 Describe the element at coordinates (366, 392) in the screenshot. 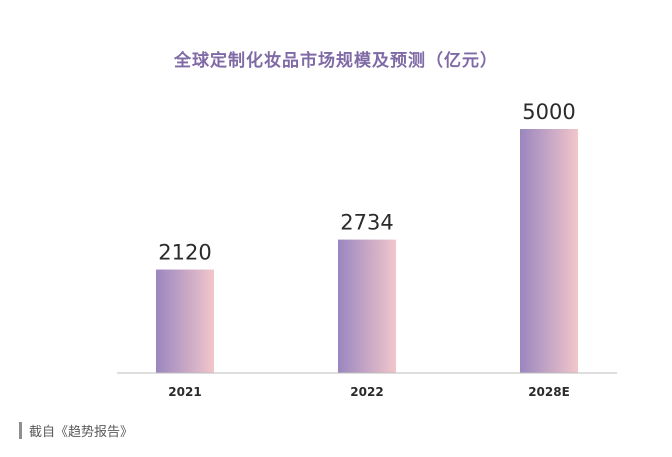

I see `x-tick-label-2022: 2022` at that location.